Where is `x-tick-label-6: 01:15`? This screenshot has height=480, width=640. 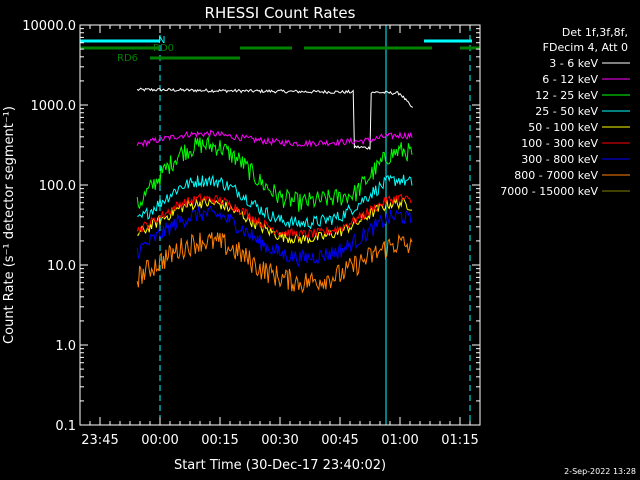 x-tick-label-6: 01:15 is located at coordinates (459, 440).